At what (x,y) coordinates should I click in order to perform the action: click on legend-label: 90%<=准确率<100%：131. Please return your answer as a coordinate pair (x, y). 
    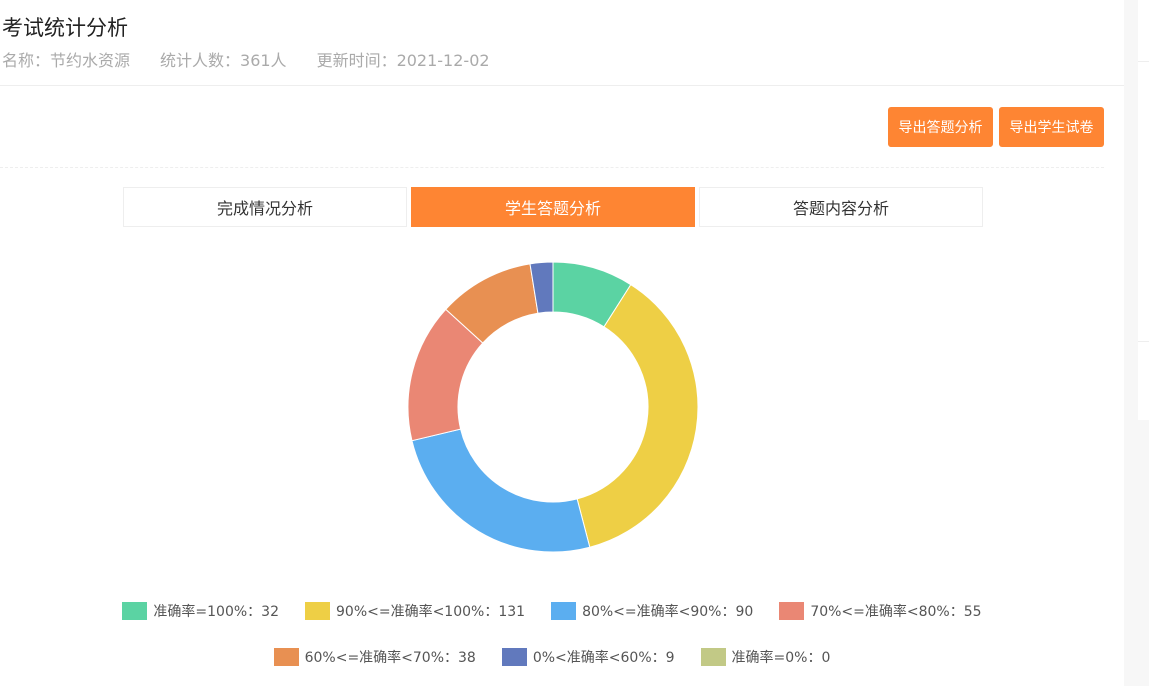
    Looking at the image, I should click on (431, 612).